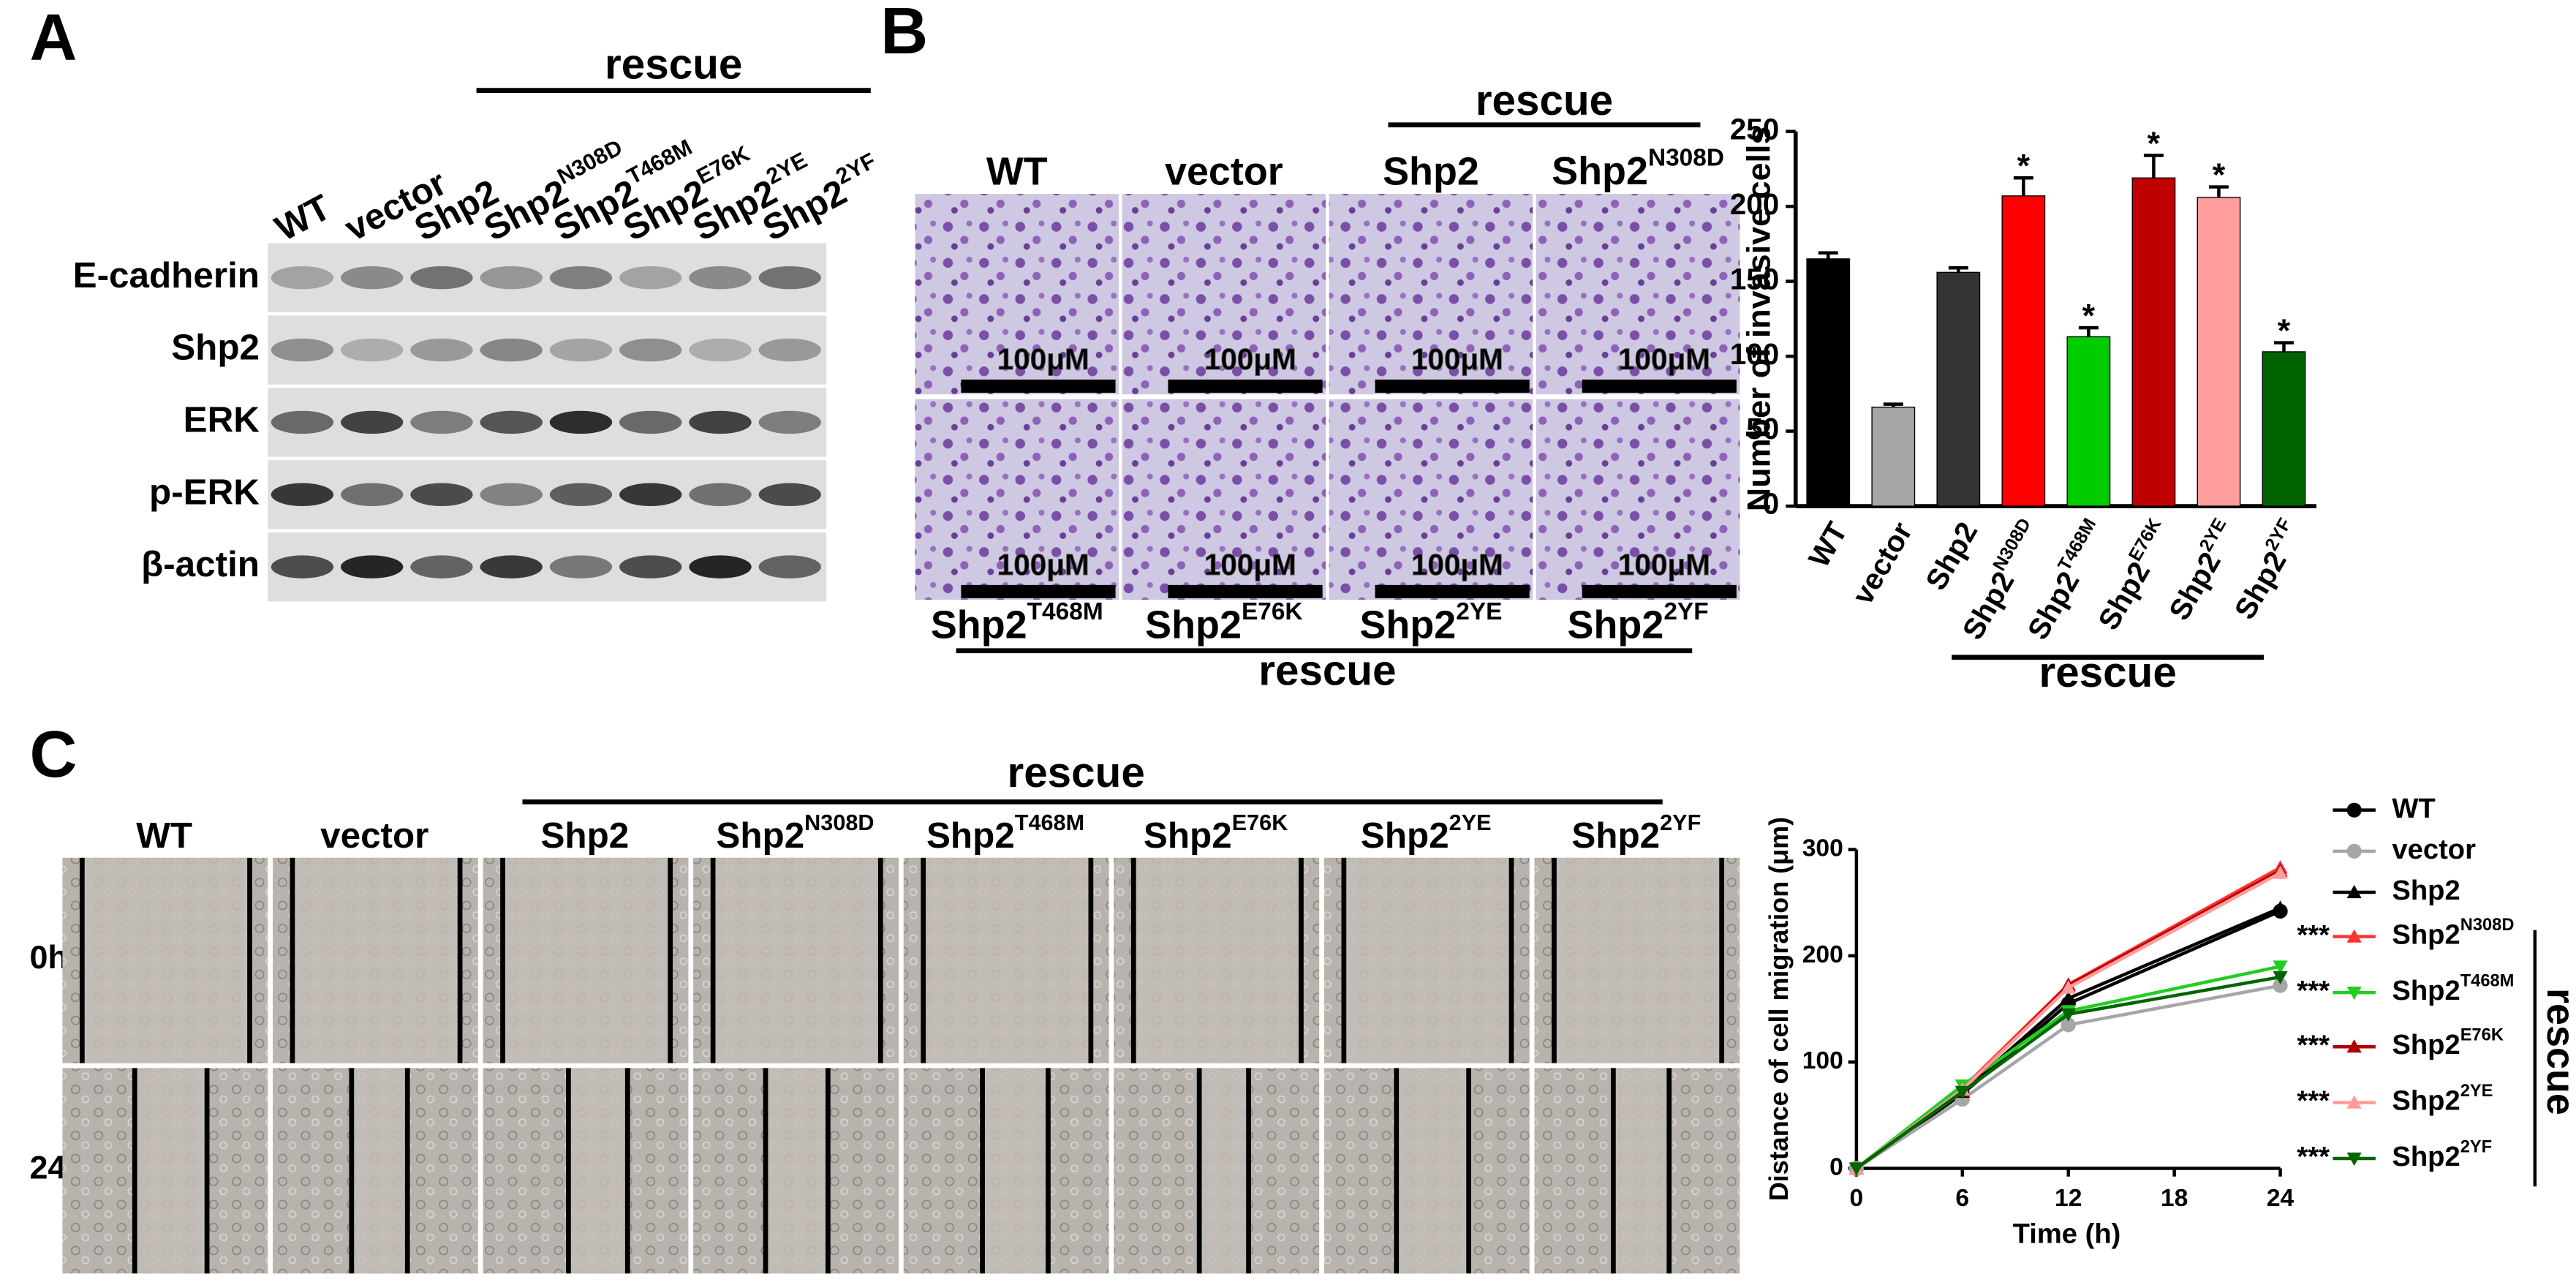 The height and width of the screenshot is (1285, 2576). I want to click on column-label-base: Shp2, so click(1405, 835).